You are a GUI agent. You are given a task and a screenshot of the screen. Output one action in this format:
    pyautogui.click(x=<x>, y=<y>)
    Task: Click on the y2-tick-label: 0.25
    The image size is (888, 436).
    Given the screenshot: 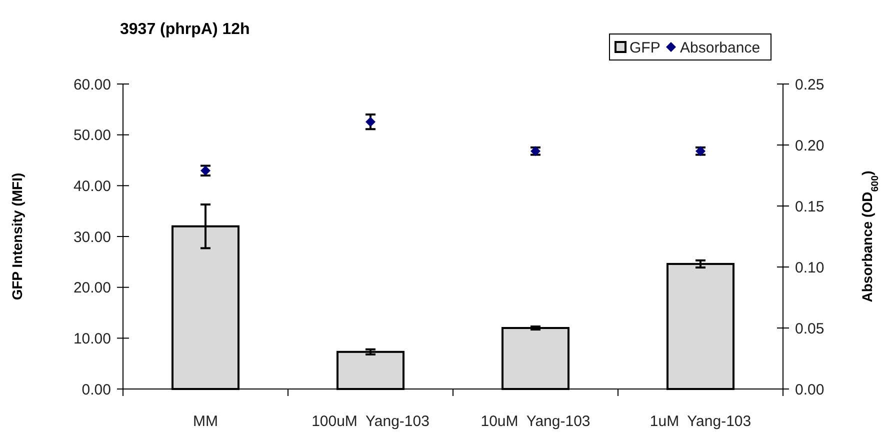 What is the action you would take?
    pyautogui.click(x=809, y=85)
    